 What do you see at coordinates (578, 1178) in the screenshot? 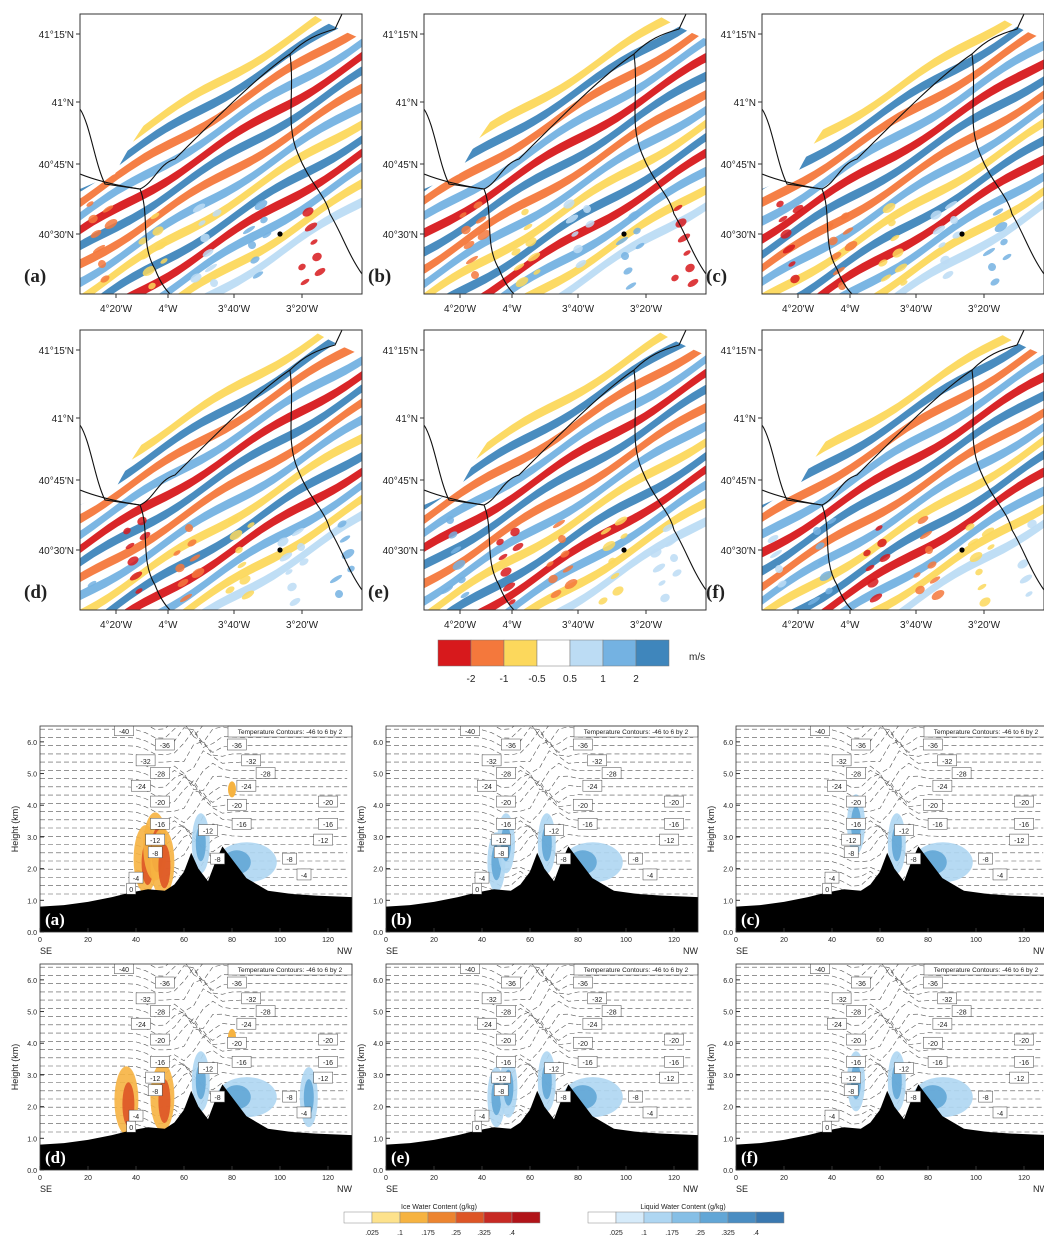
I see `x-tick-label: 80` at bounding box center [578, 1178].